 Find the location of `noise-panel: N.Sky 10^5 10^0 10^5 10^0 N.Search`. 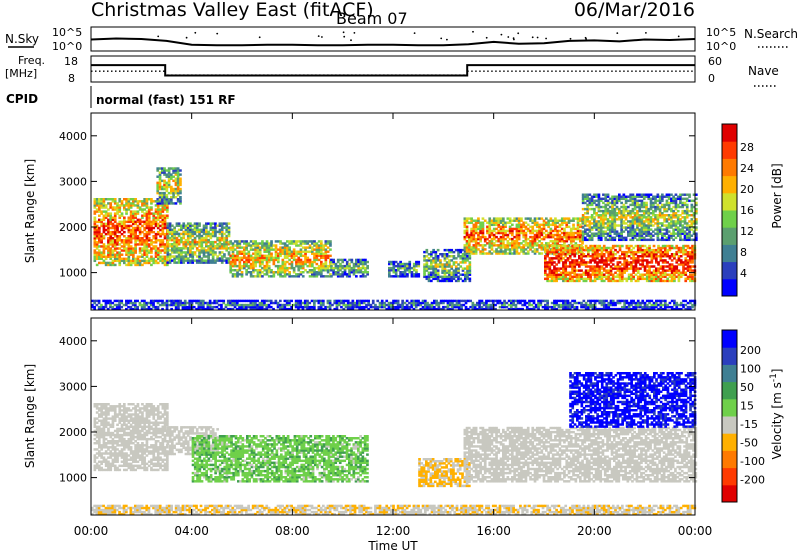

noise-panel: N.Sky 10^5 10^0 10^5 10^0 N.Search is located at coordinates (401, 39).